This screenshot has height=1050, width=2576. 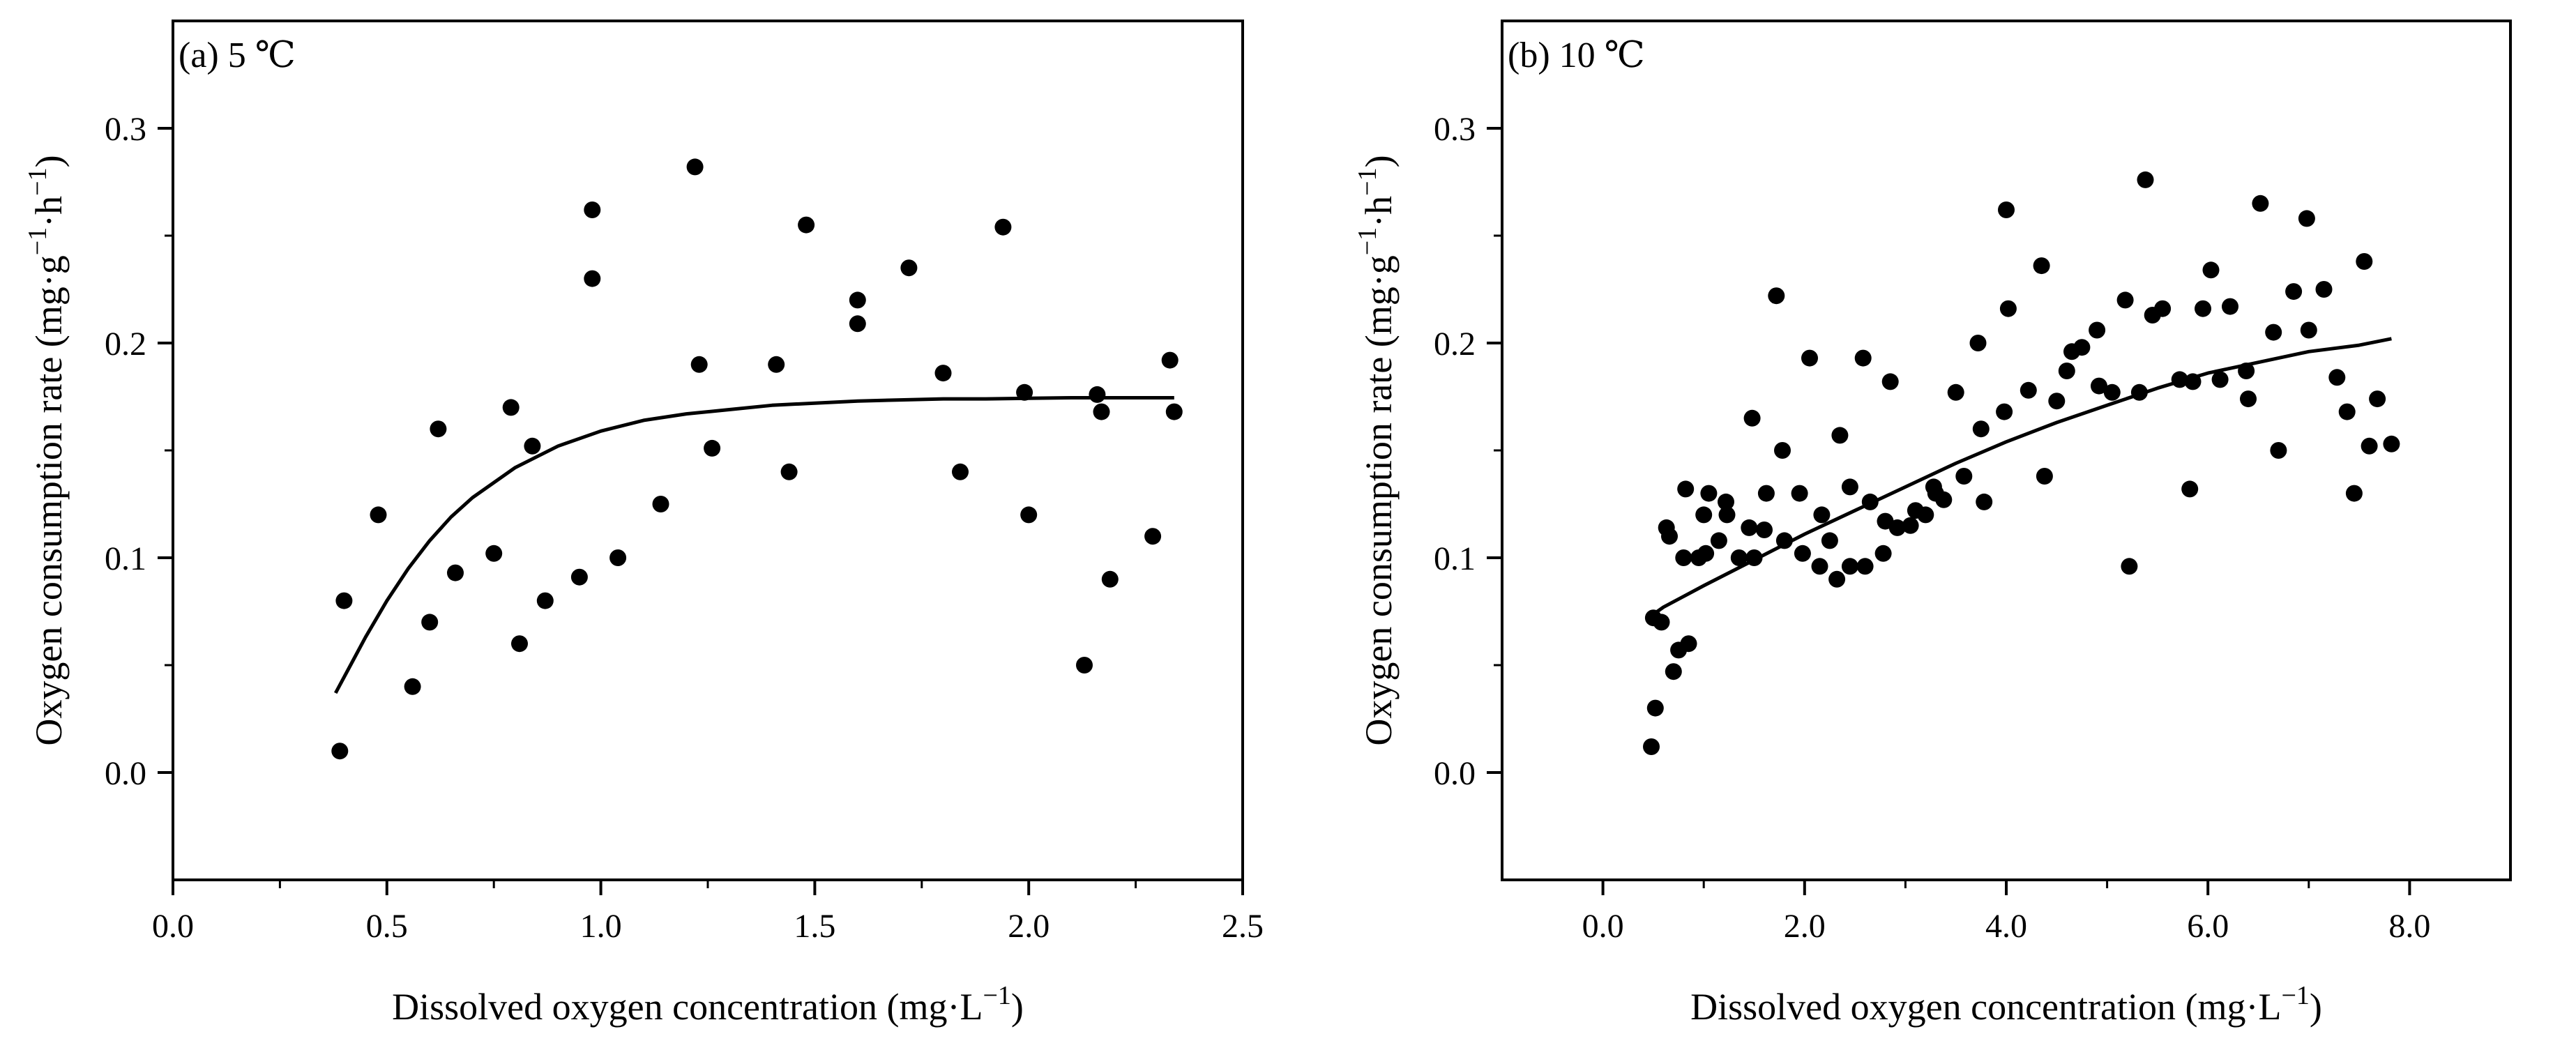 What do you see at coordinates (1455, 130) in the screenshot?
I see `panel-b-y-tick-label: 0.3` at bounding box center [1455, 130].